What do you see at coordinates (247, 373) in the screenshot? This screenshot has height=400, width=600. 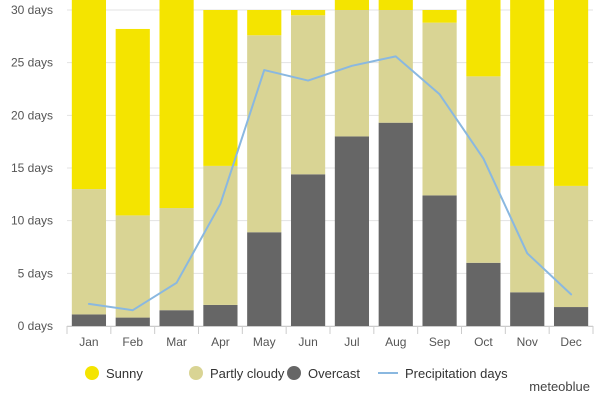 I see `legend-label-partly-cloudy: Partly cloudy` at bounding box center [247, 373].